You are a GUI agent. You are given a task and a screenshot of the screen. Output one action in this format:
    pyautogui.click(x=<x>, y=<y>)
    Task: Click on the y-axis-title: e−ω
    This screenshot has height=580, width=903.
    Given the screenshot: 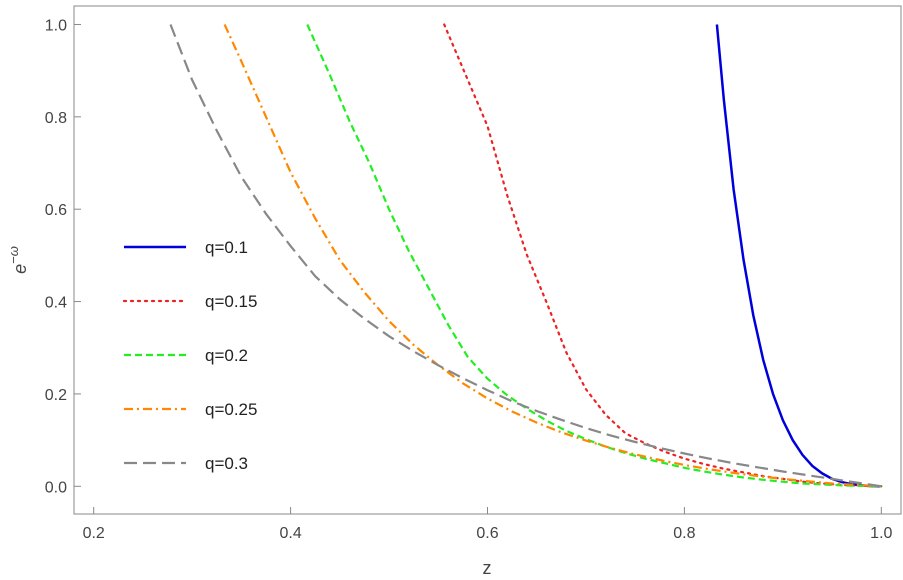 What is the action you would take?
    pyautogui.click(x=18, y=260)
    